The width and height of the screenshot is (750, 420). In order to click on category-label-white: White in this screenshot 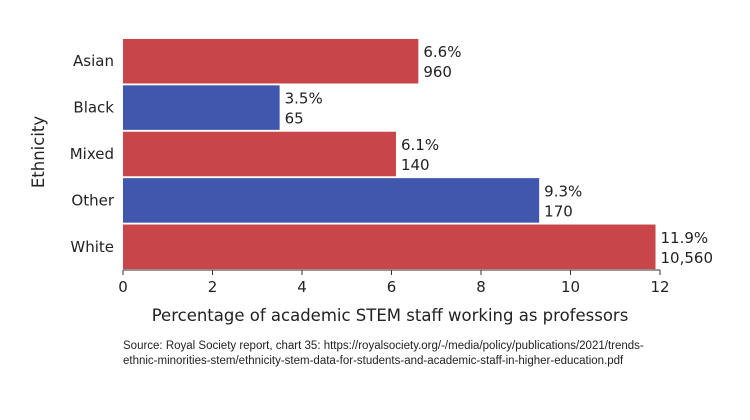, I will do `click(92, 247)`.